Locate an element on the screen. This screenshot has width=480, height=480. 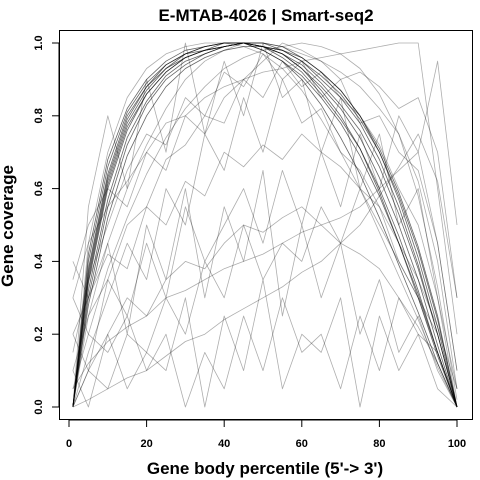
x-tick-label: 60 is located at coordinates (302, 444).